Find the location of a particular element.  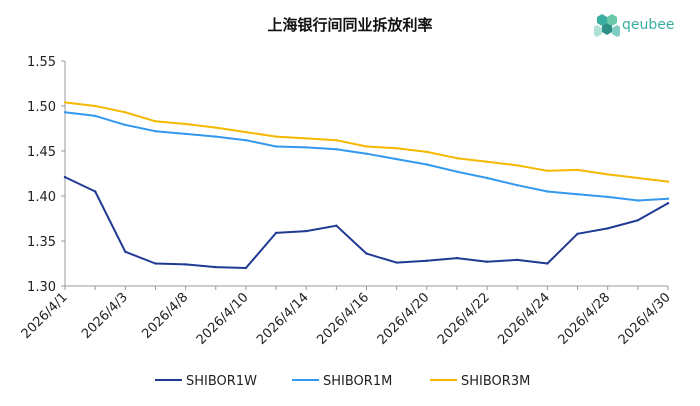

x-tick-label: 2026/4/1 is located at coordinates (45, 316).